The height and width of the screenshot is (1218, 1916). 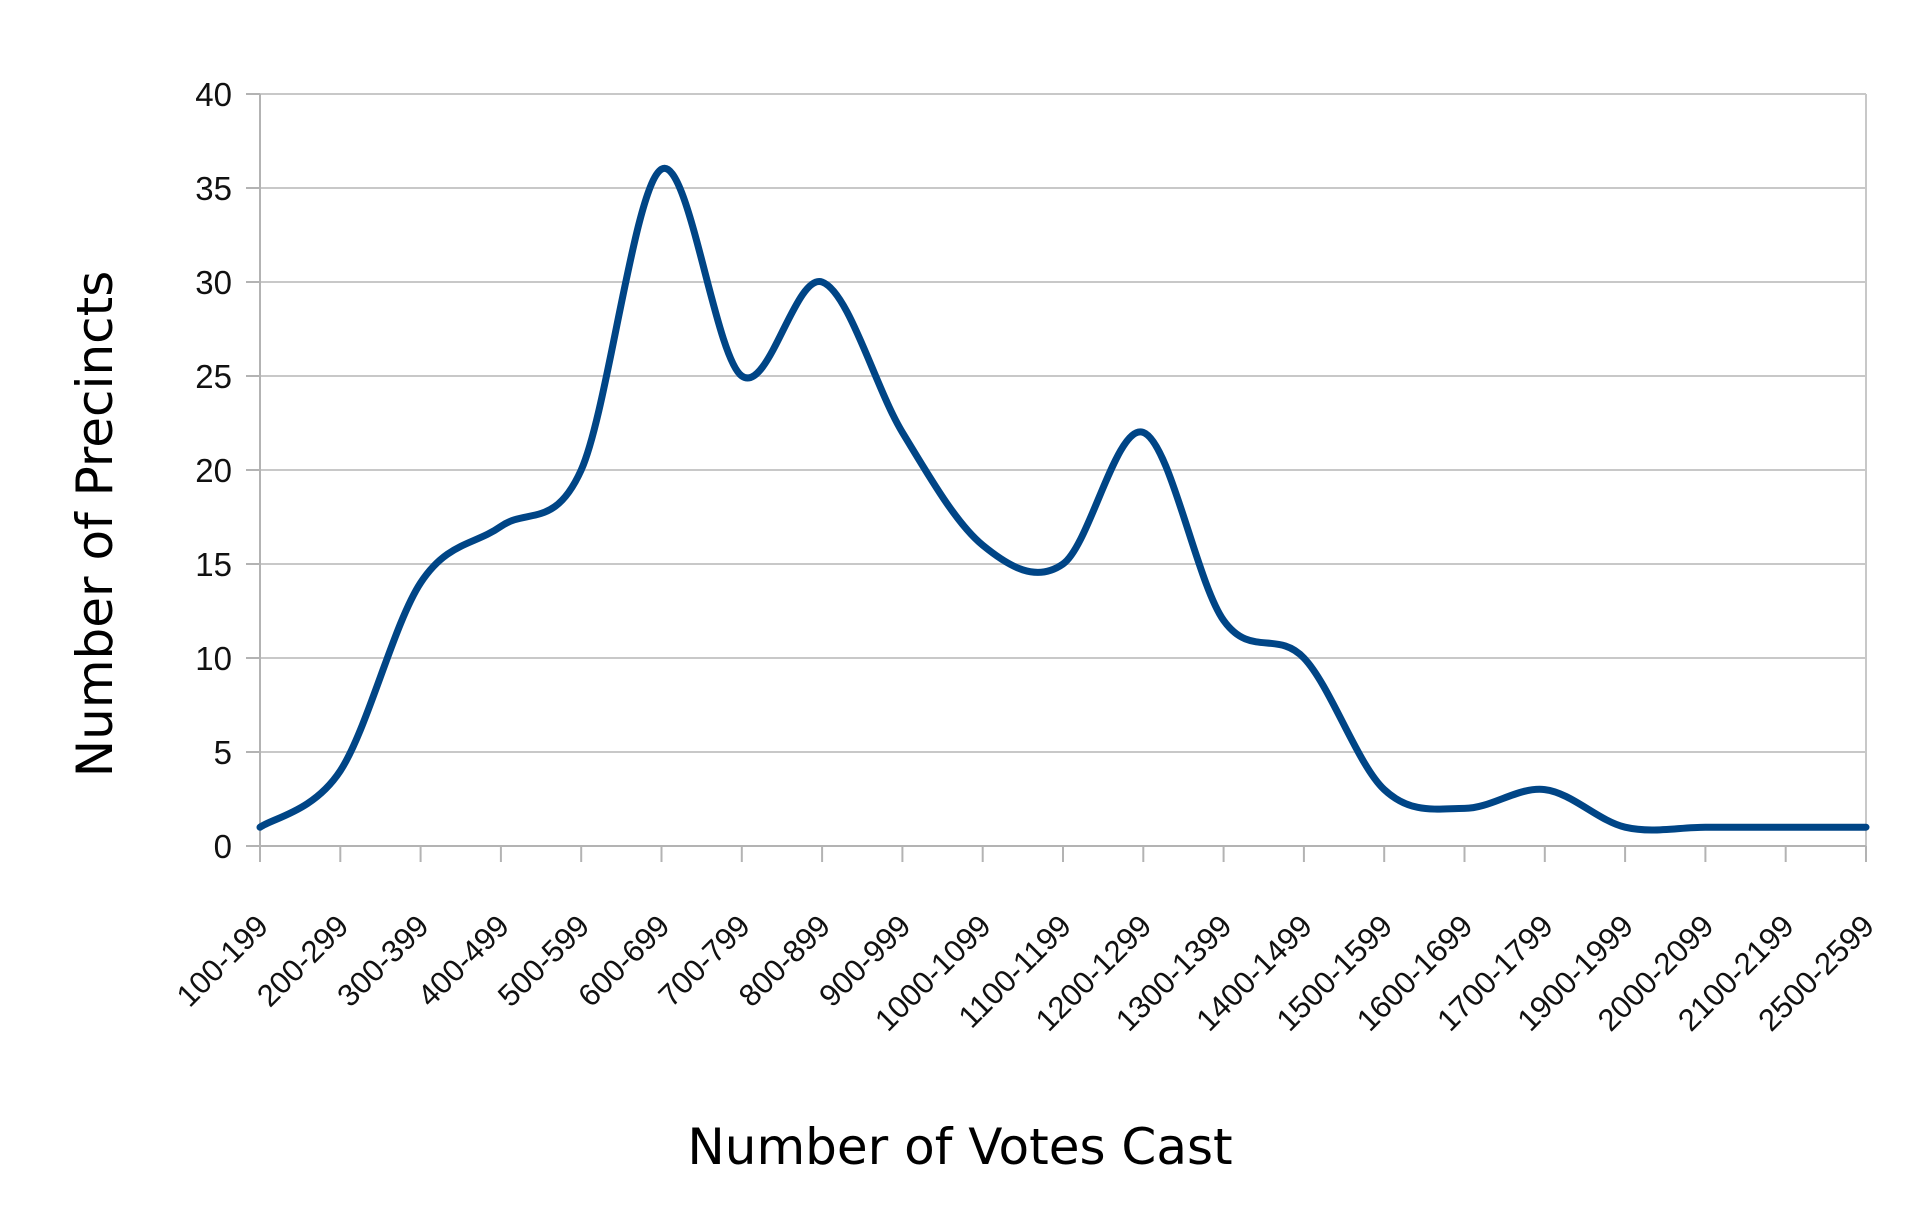 What do you see at coordinates (213, 188) in the screenshot?
I see `y-tick-label-35: 35` at bounding box center [213, 188].